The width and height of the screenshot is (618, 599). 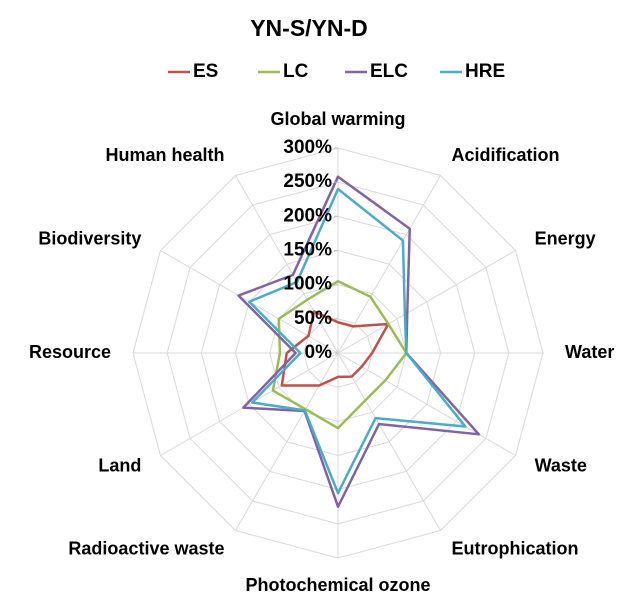 What do you see at coordinates (337, 119) in the screenshot?
I see `category-label: Global warming` at bounding box center [337, 119].